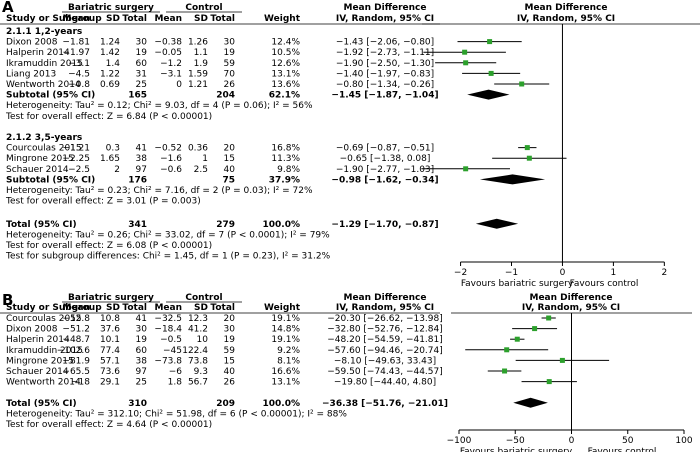  I want to click on x-tick-label: 50, so click(628, 441).